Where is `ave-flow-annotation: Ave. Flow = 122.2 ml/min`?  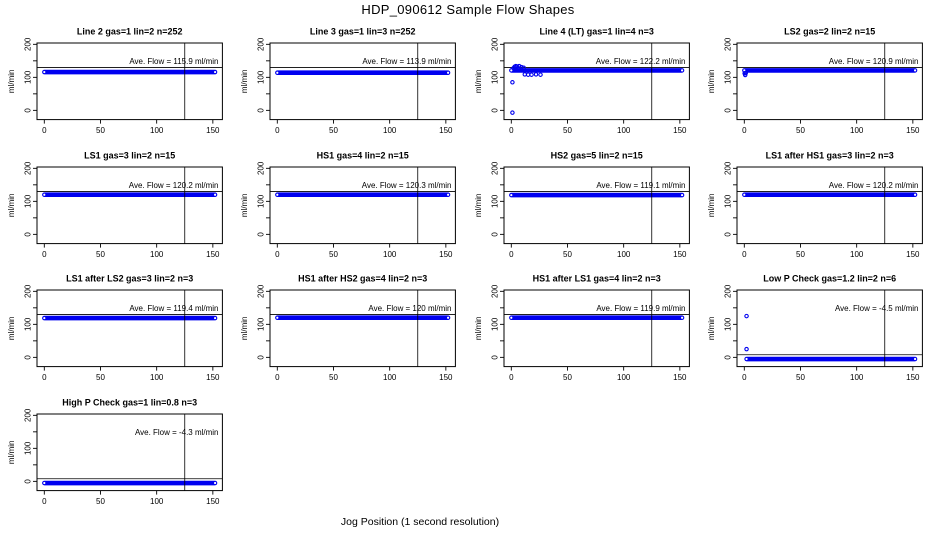 ave-flow-annotation: Ave. Flow = 122.2 ml/min is located at coordinates (640, 61).